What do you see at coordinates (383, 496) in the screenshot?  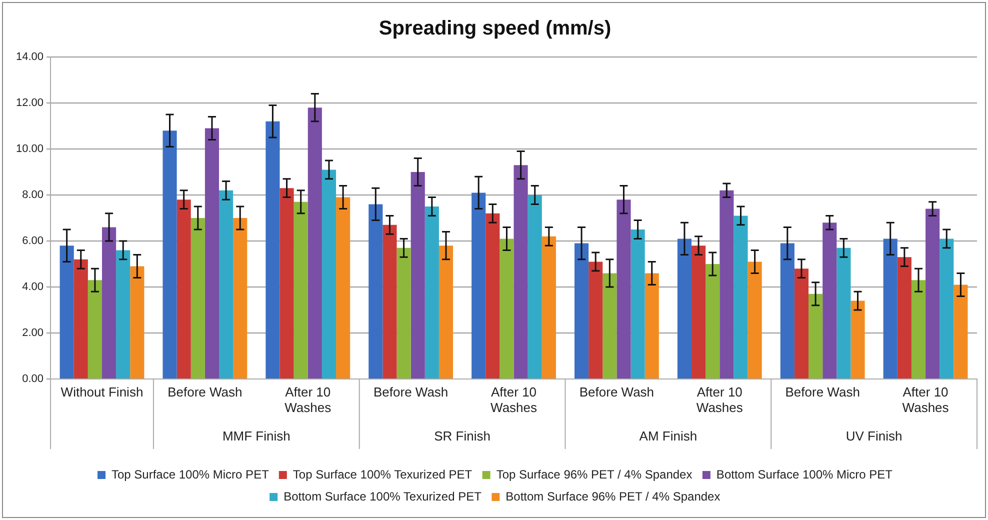 I see `legend-label: Bottom Surface 100% Texurized PET` at bounding box center [383, 496].